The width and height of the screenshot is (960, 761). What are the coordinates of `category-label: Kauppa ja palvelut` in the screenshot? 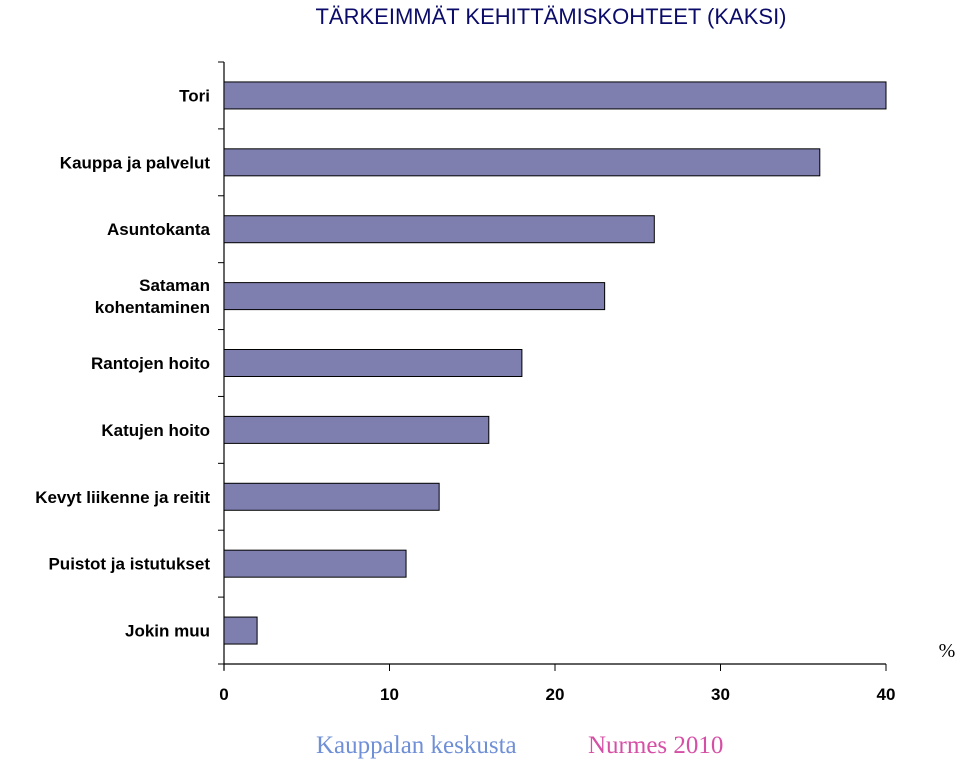 It's located at (135, 162).